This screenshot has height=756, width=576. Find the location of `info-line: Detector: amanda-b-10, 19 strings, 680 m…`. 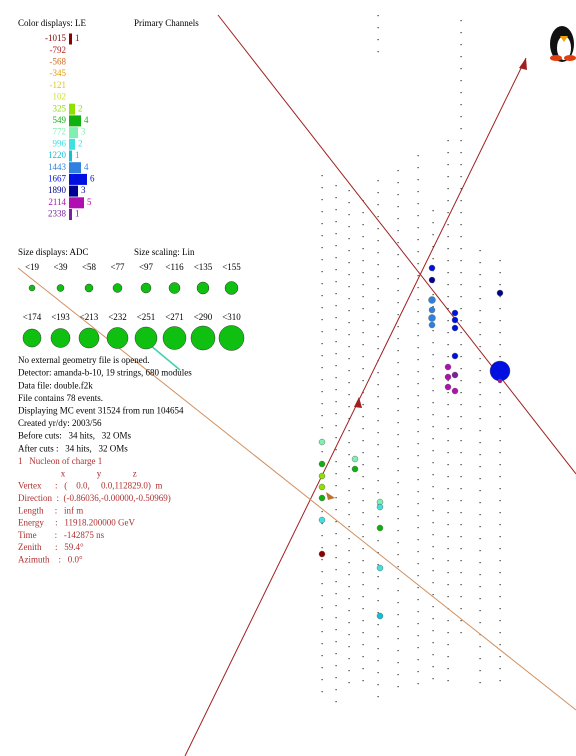

info-line: Detector: amanda-b-10, 19 strings, 680 m… is located at coordinates (105, 373).